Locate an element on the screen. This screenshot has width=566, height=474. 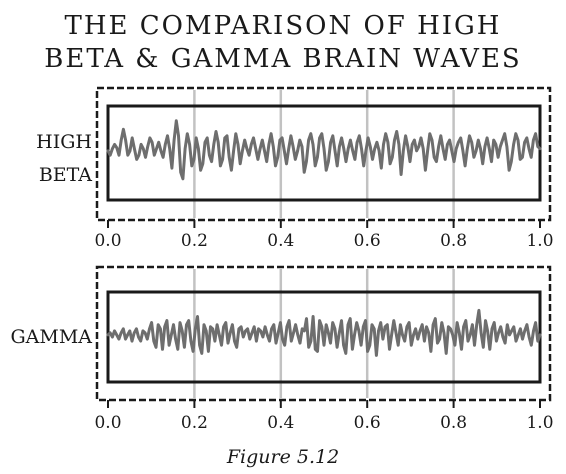
figure-caption: Figure 5.12 is located at coordinates (282, 457).